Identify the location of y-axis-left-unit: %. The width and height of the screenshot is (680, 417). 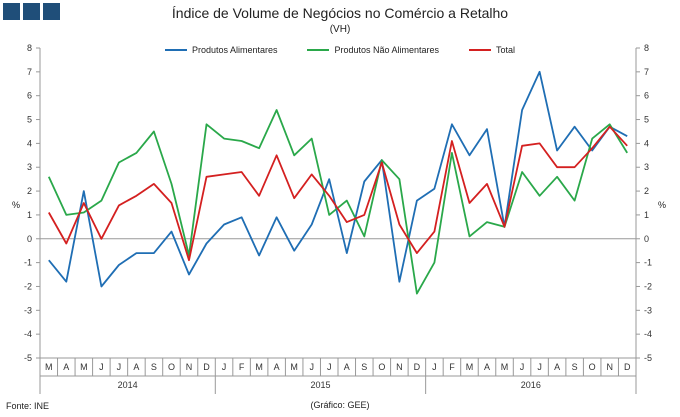
(16, 205).